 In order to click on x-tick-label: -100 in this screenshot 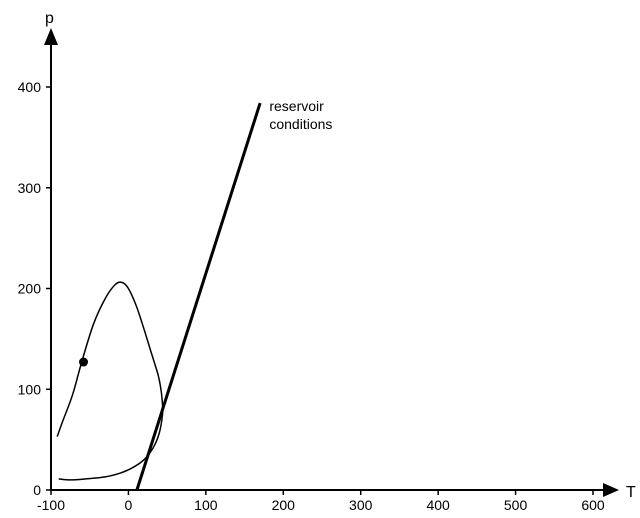, I will do `click(51, 505)`.